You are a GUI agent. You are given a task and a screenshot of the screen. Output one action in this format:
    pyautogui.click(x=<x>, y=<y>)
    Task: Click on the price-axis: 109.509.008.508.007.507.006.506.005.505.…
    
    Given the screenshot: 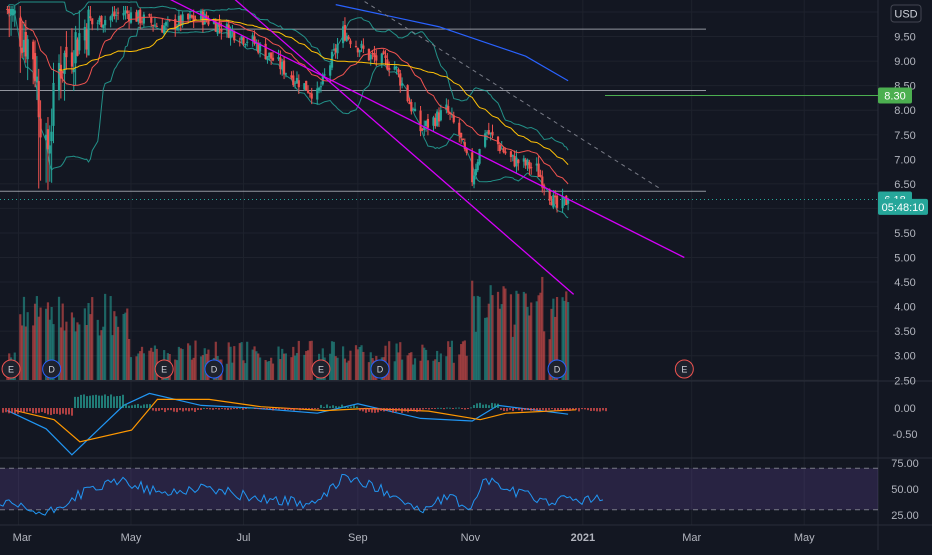 What is the action you would take?
    pyautogui.click(x=903, y=264)
    